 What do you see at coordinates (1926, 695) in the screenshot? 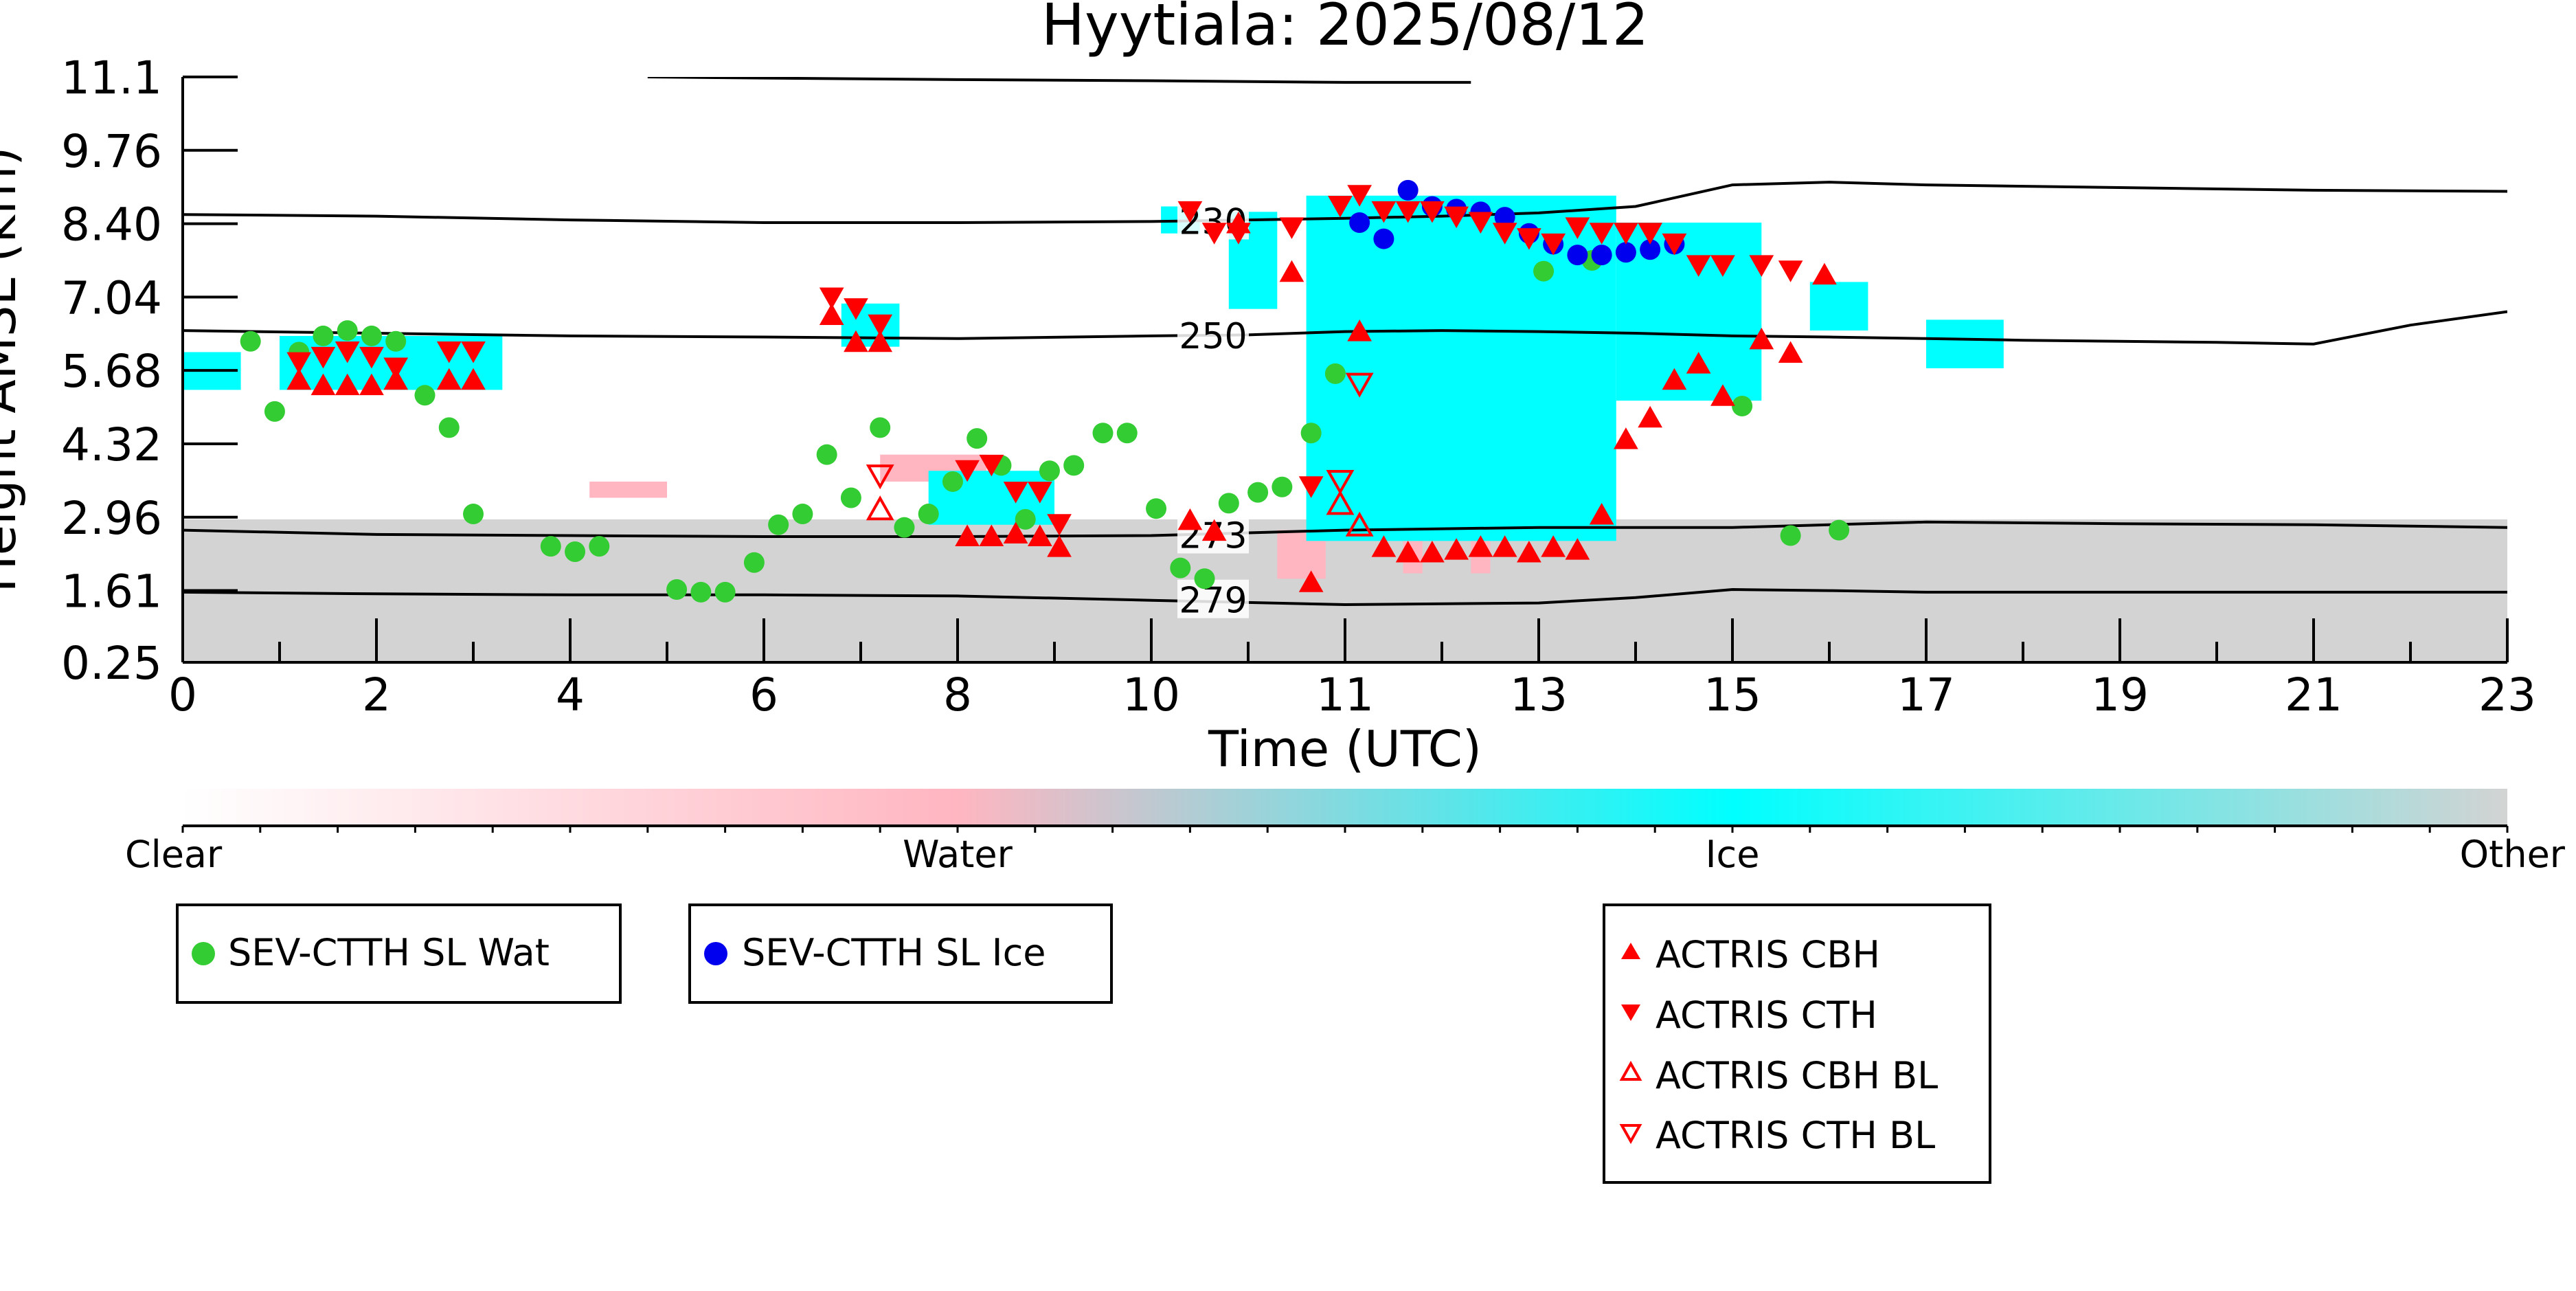
I see `x-tick-label: 17` at bounding box center [1926, 695].